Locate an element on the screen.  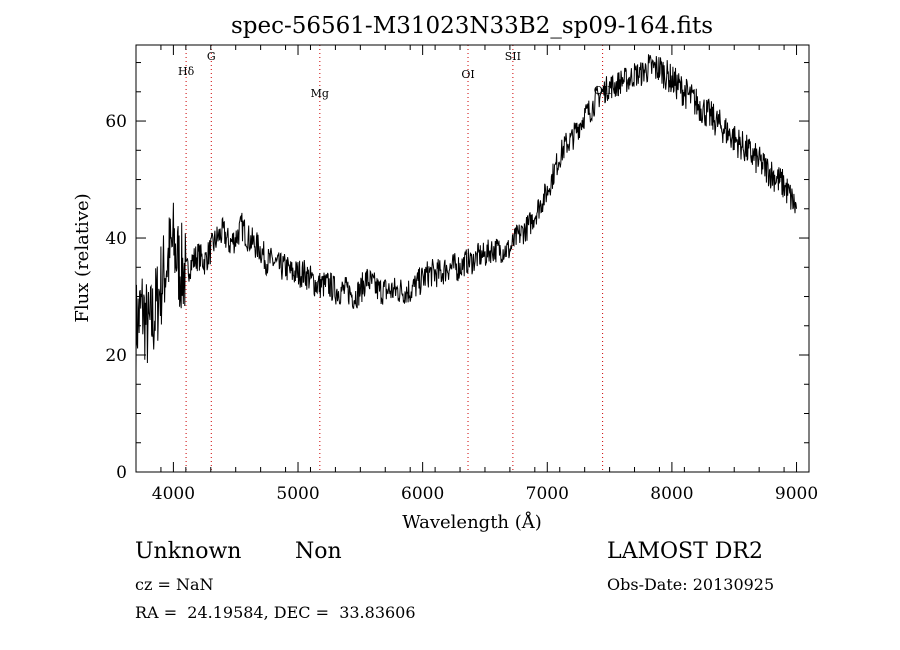
y-axis-label: Flux (relative) is located at coordinates (82, 257).